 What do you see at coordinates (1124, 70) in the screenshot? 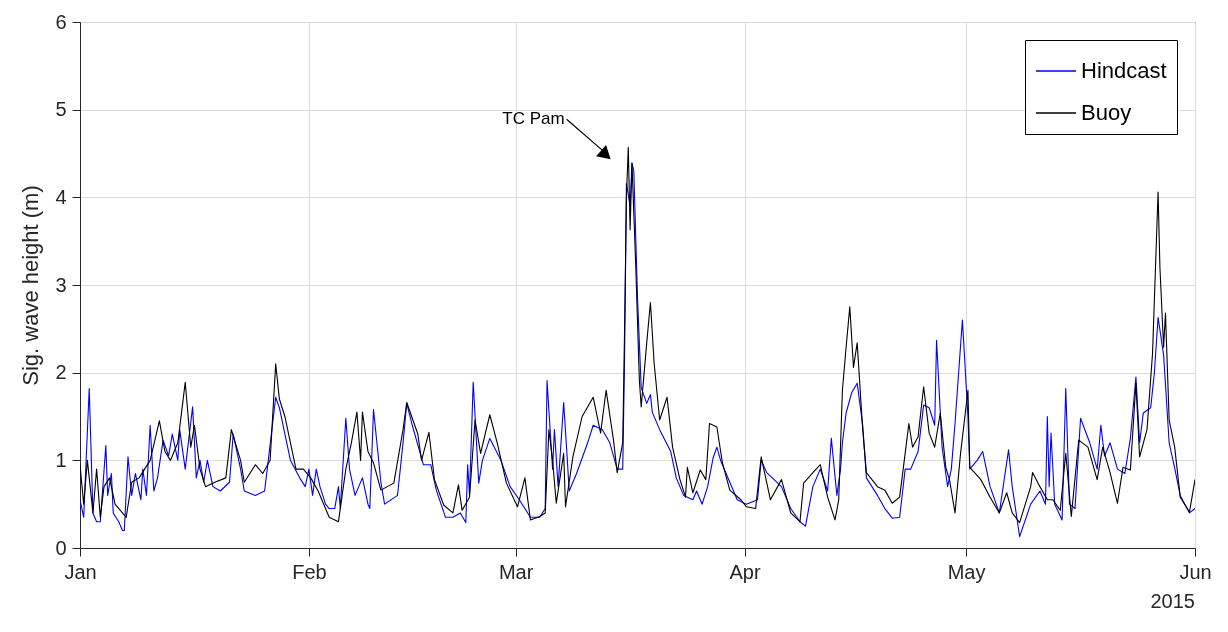
I see `legend-label: Hindcast` at bounding box center [1124, 70].